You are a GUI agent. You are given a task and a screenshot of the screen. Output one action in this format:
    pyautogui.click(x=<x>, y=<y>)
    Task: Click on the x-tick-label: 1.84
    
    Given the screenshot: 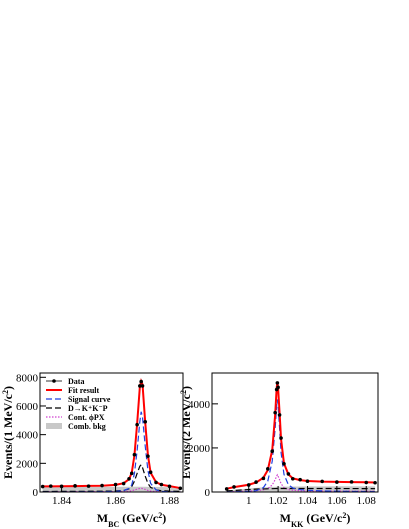 What is the action you would take?
    pyautogui.click(x=62, y=501)
    